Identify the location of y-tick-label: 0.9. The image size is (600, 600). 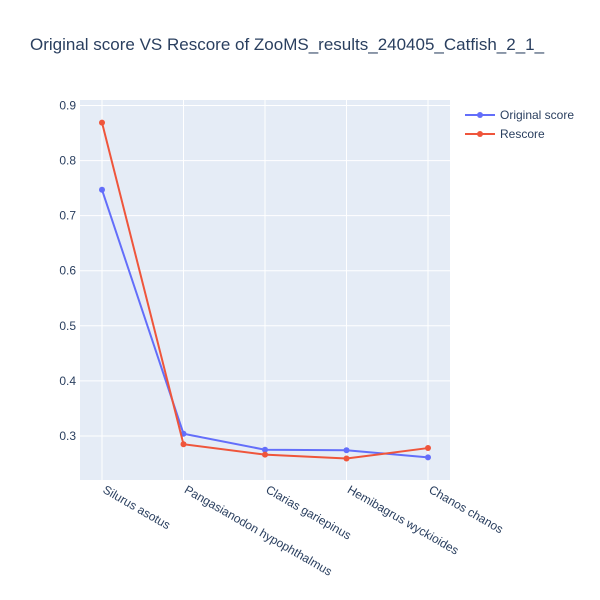
(67, 106).